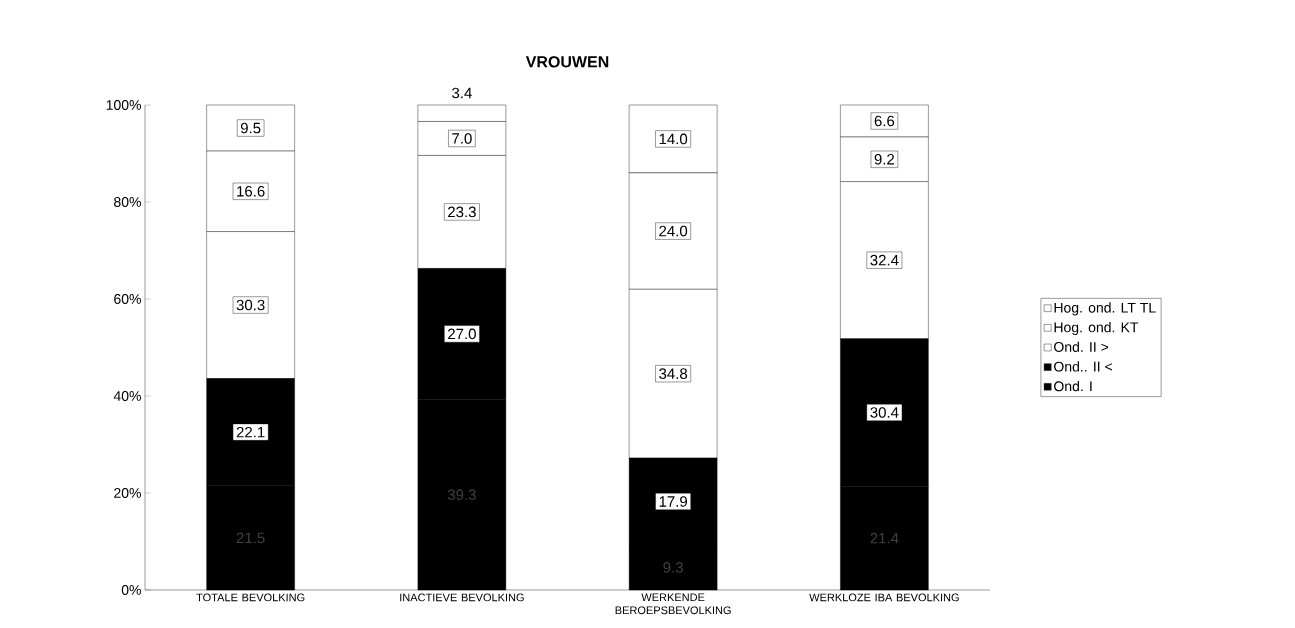 The image size is (1295, 628). What do you see at coordinates (462, 93) in the screenshot?
I see `data-label: 3.4` at bounding box center [462, 93].